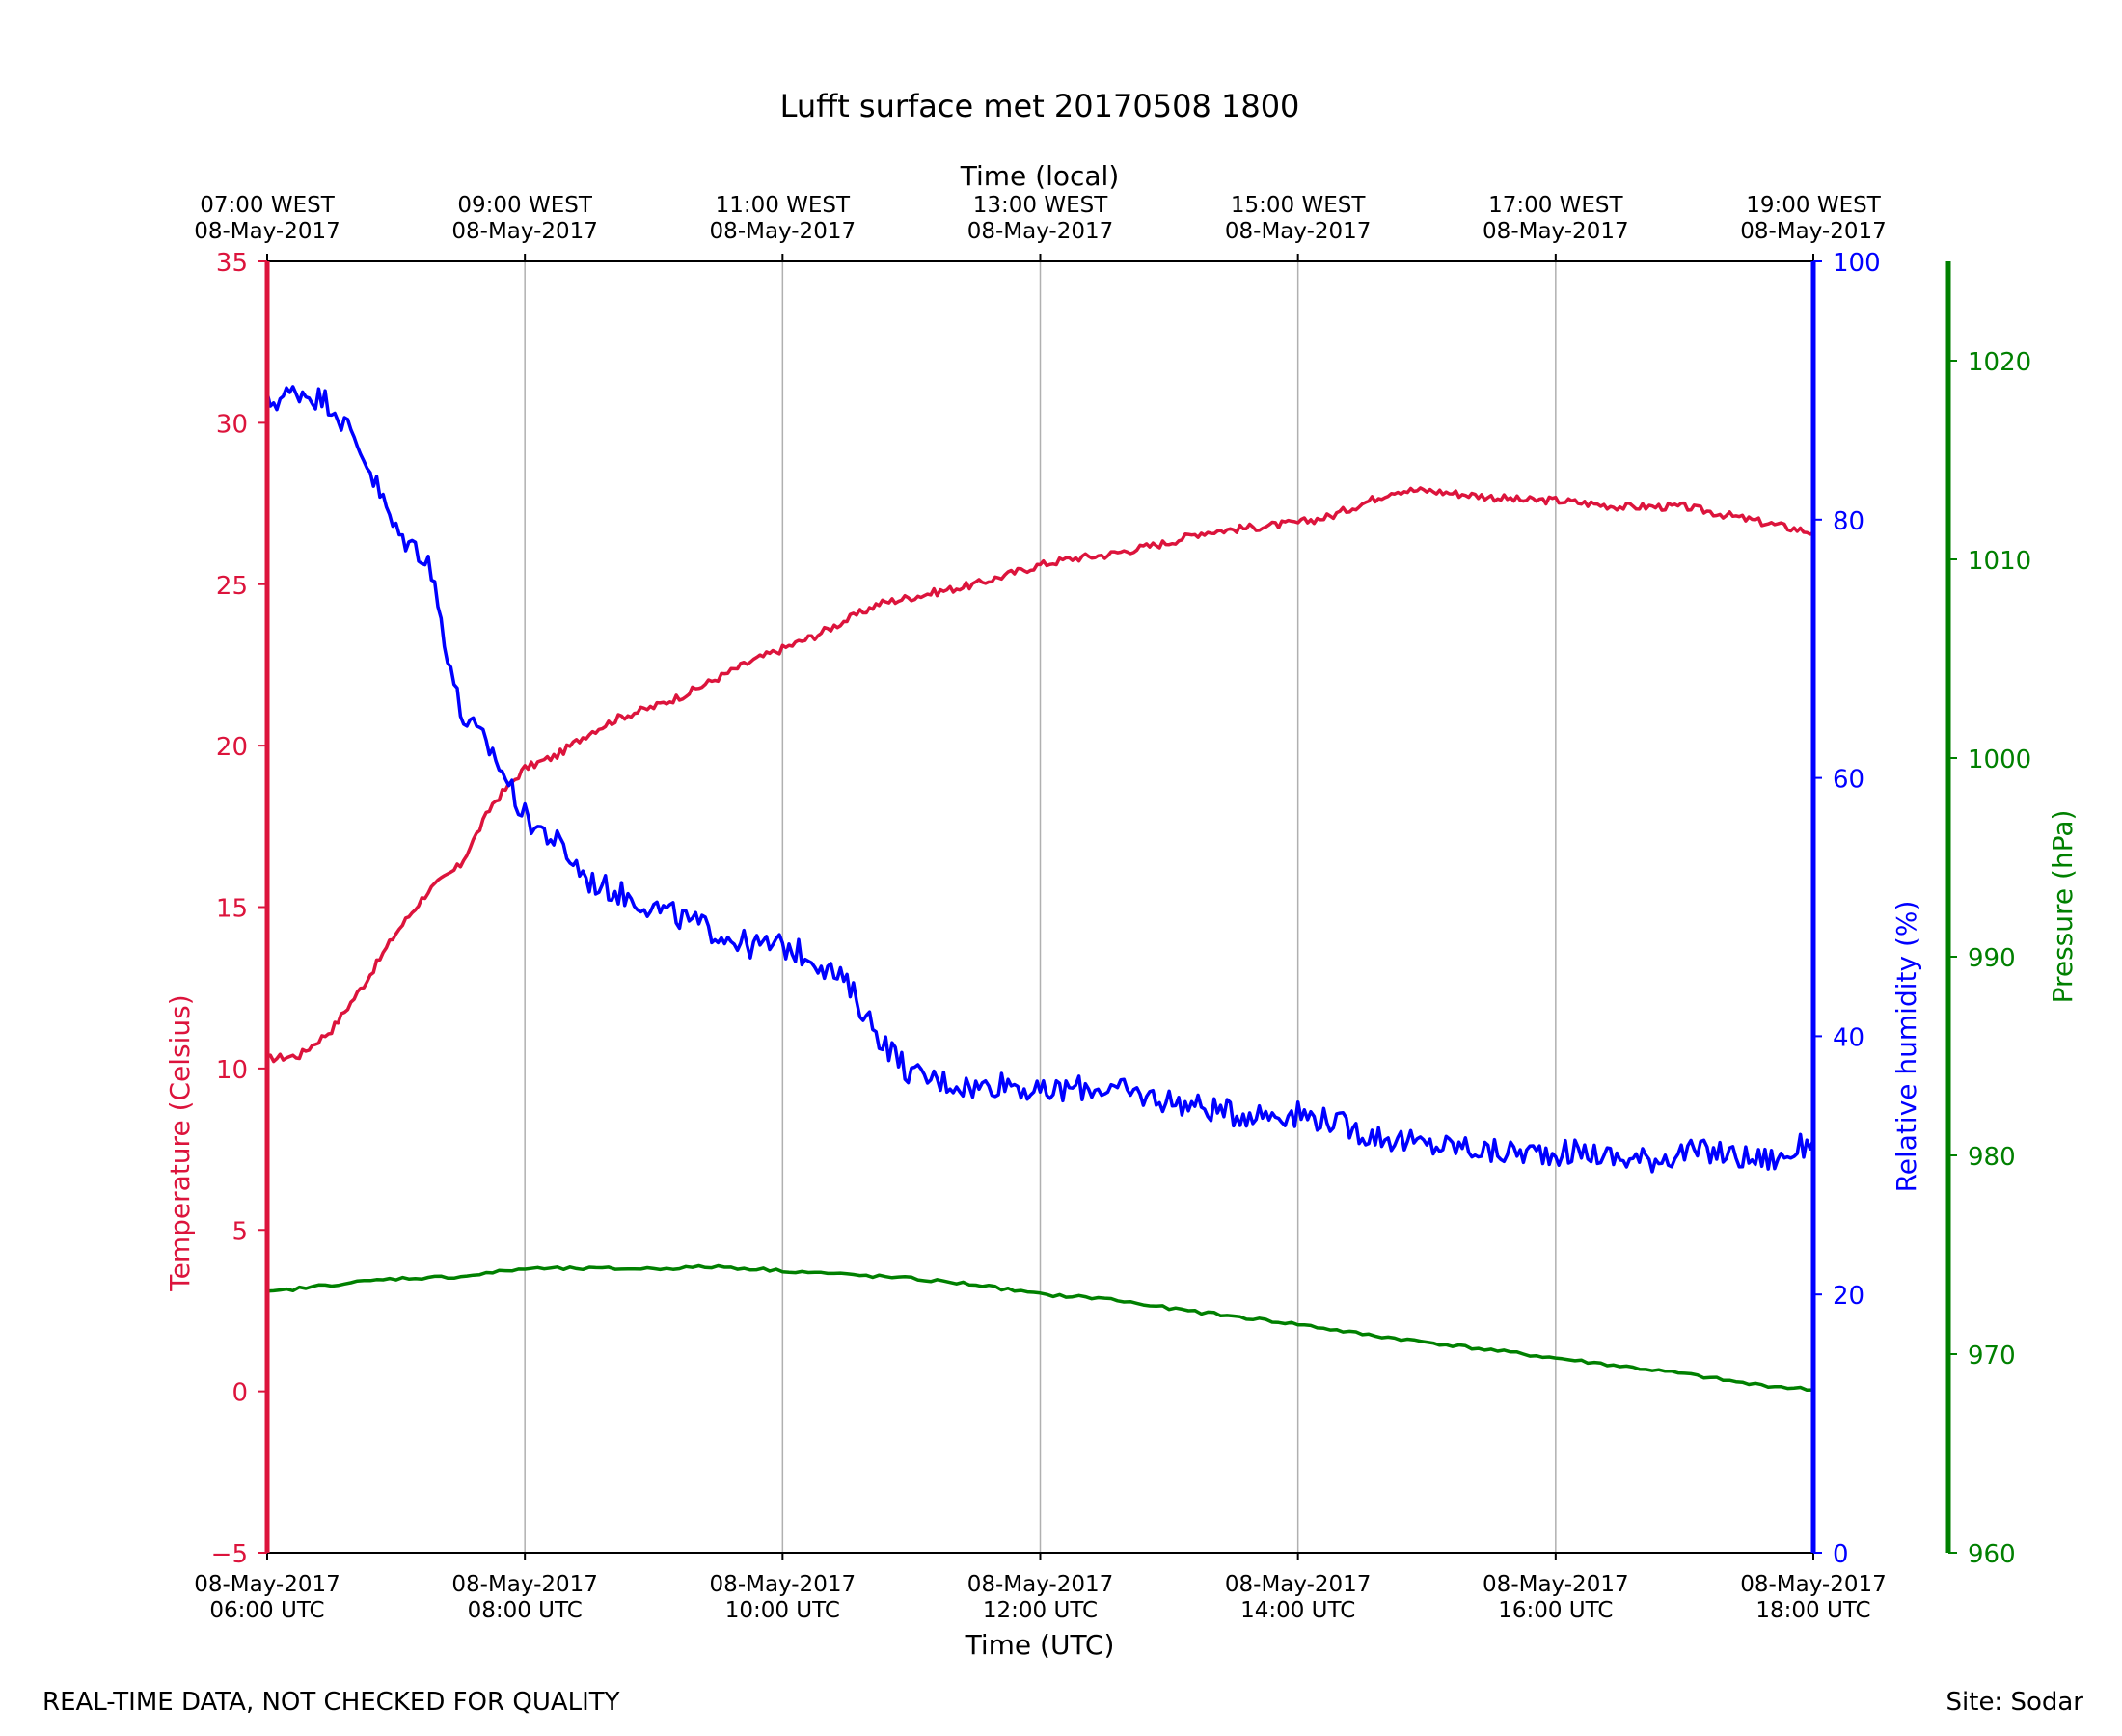 The width and height of the screenshot is (2122, 1736). Describe the element at coordinates (783, 1610) in the screenshot. I see `x-tick-label-time: 10:00 UTC` at that location.